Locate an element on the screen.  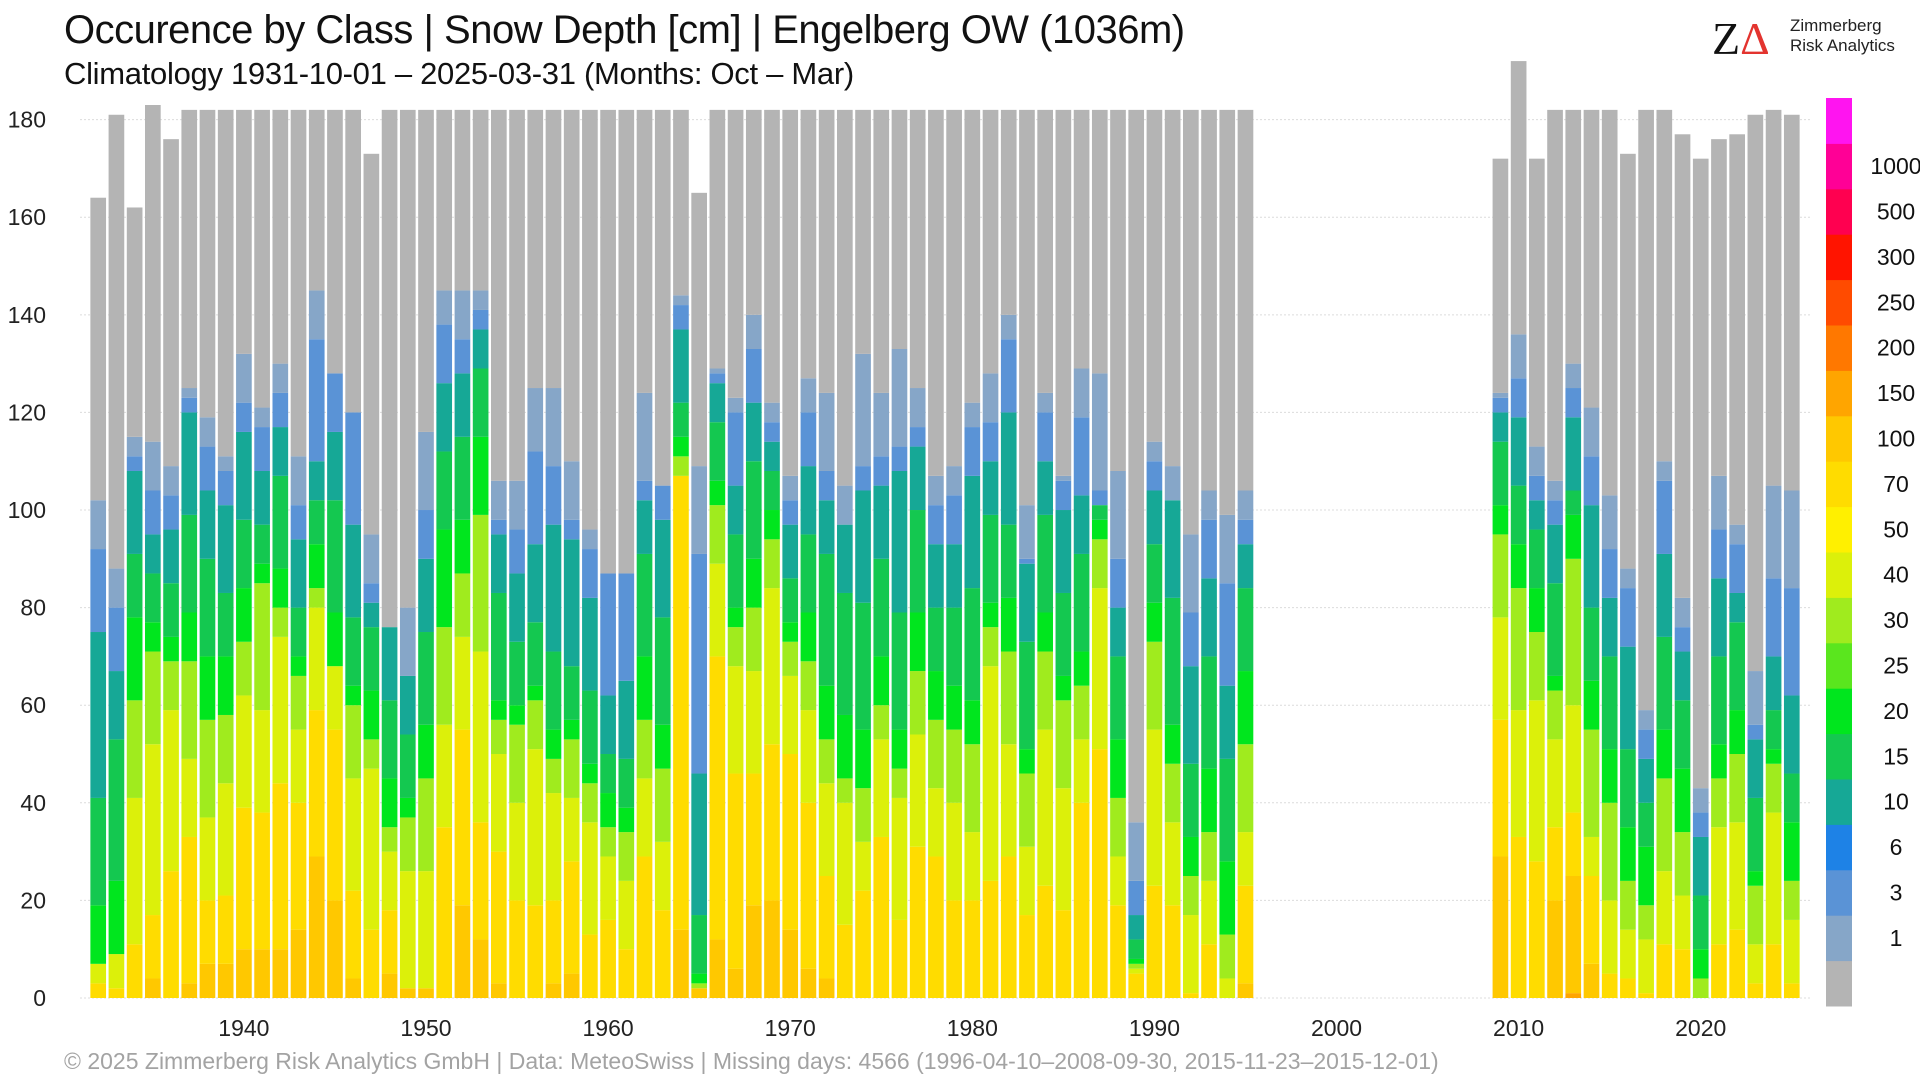
season-bar-1955 is located at coordinates (517, 553).